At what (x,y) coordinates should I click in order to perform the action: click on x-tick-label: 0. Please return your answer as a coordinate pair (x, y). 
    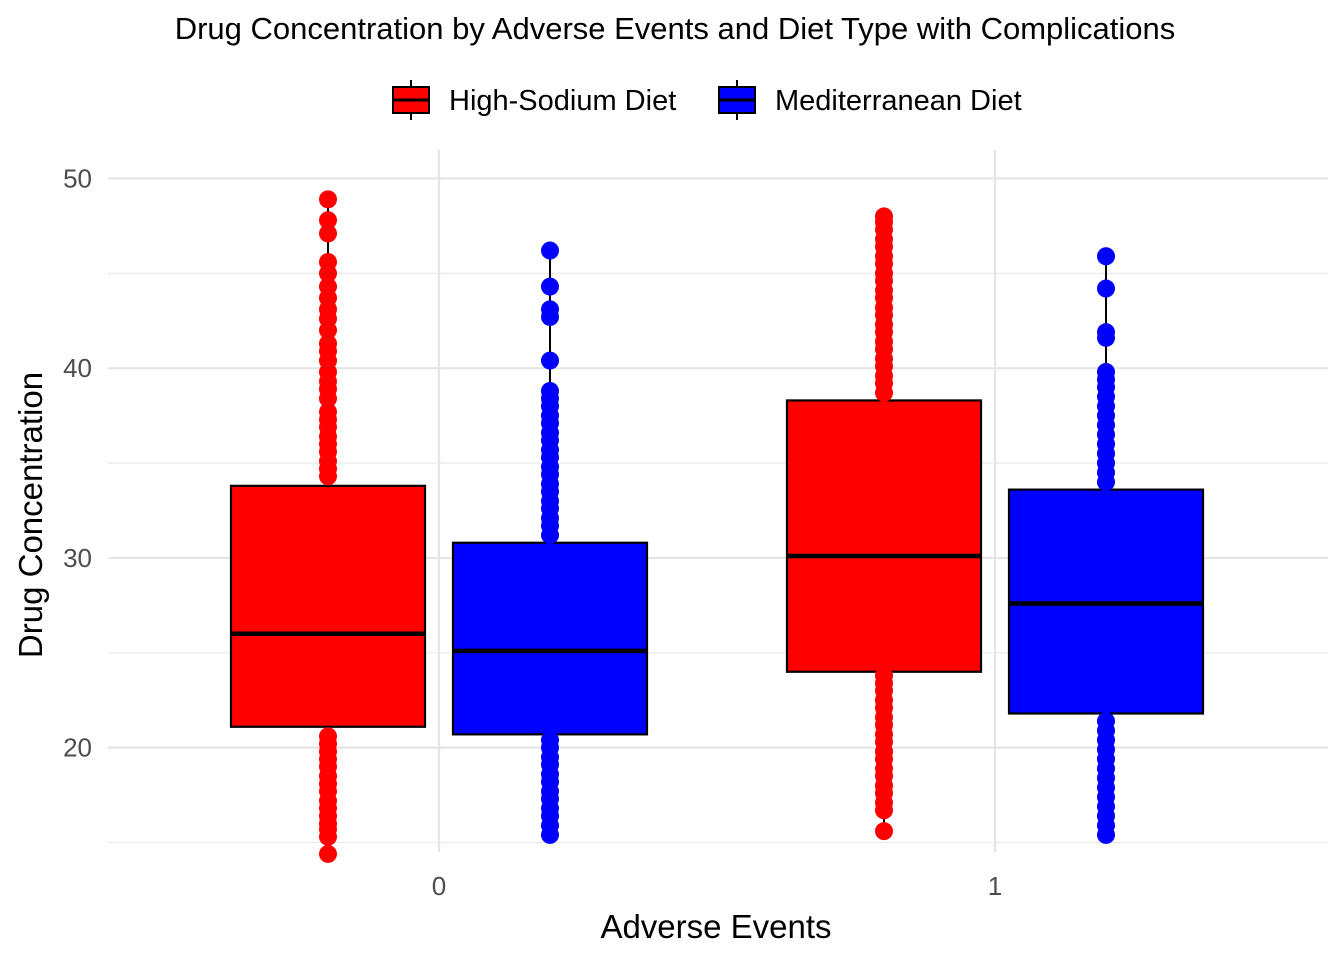
    Looking at the image, I should click on (439, 886).